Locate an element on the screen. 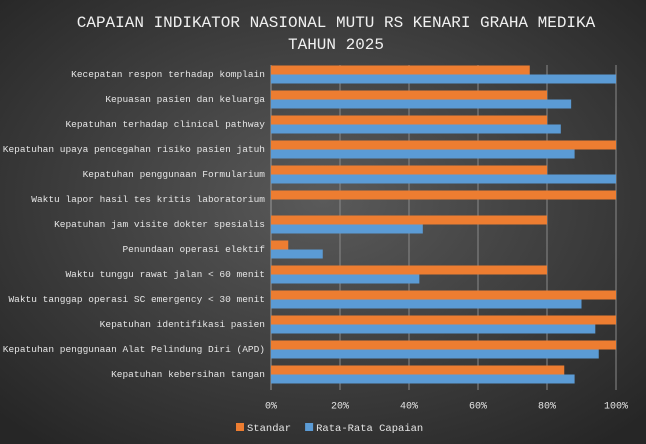  y-tick-label: Kepatuhan terhadap clinical pathway is located at coordinates (165, 124).